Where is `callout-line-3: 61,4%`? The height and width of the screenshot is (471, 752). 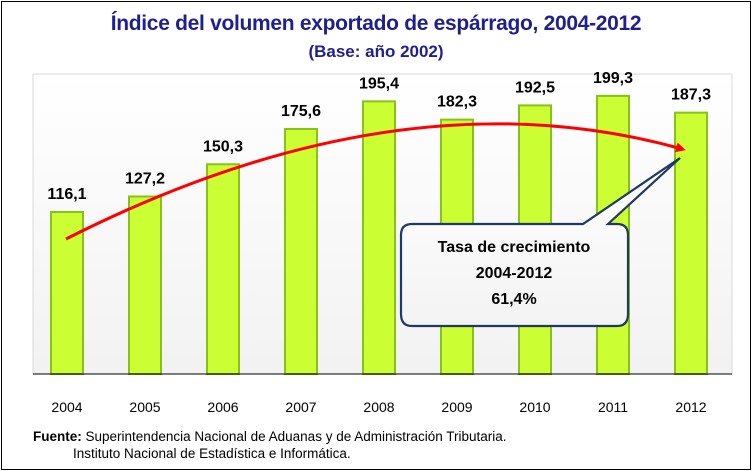 callout-line-3: 61,4% is located at coordinates (514, 299).